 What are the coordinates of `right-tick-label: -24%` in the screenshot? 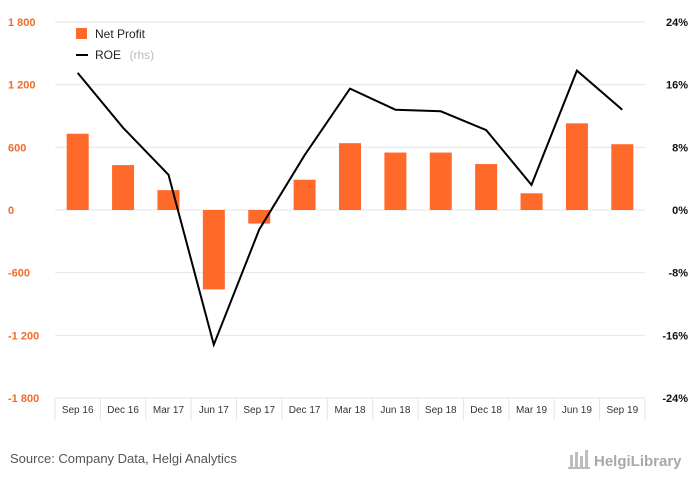 It's located at (675, 399).